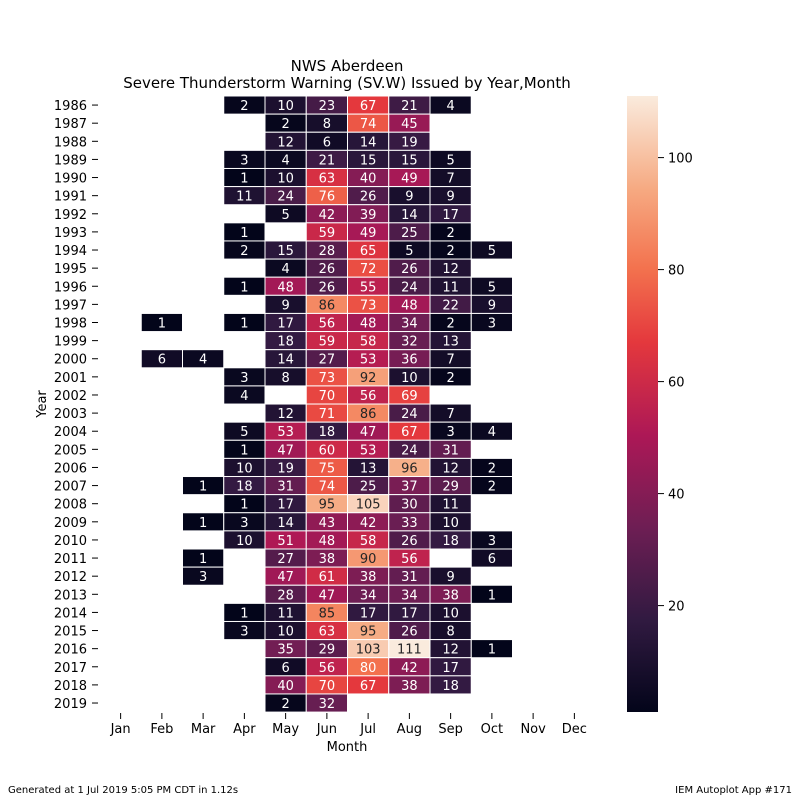  Describe the element at coordinates (42, 404) in the screenshot. I see `y-axis-label: Year` at that location.